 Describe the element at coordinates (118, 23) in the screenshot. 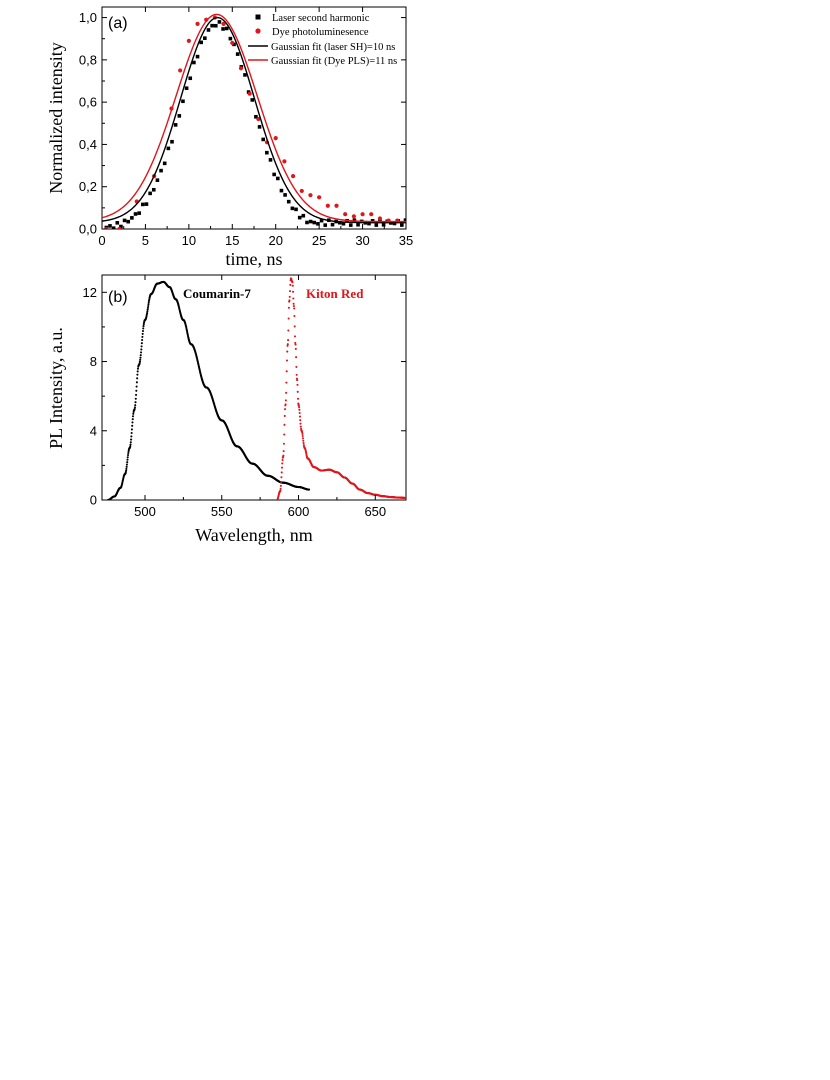

I see `panel-a-label: (a)` at that location.